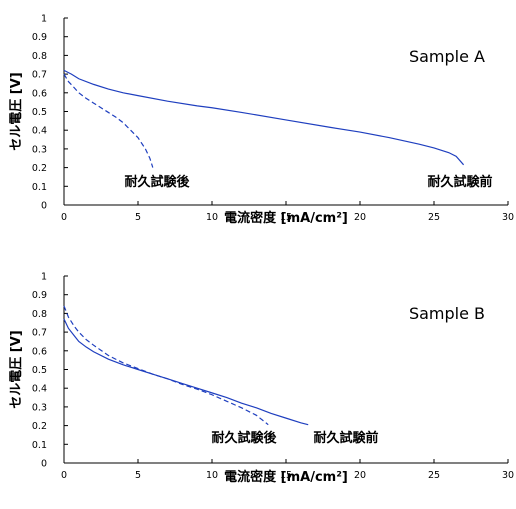 The width and height of the screenshot is (516, 509). I want to click on chart-title: Sample A, so click(447, 56).